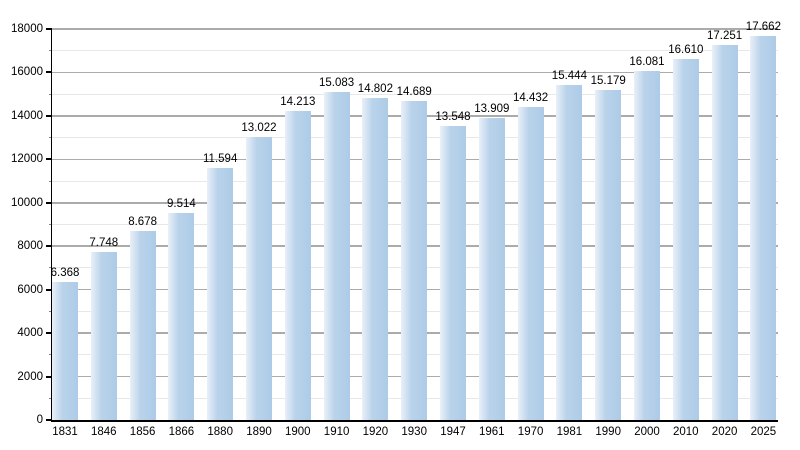  I want to click on y-axis-tick-label: 4000, so click(30, 333).